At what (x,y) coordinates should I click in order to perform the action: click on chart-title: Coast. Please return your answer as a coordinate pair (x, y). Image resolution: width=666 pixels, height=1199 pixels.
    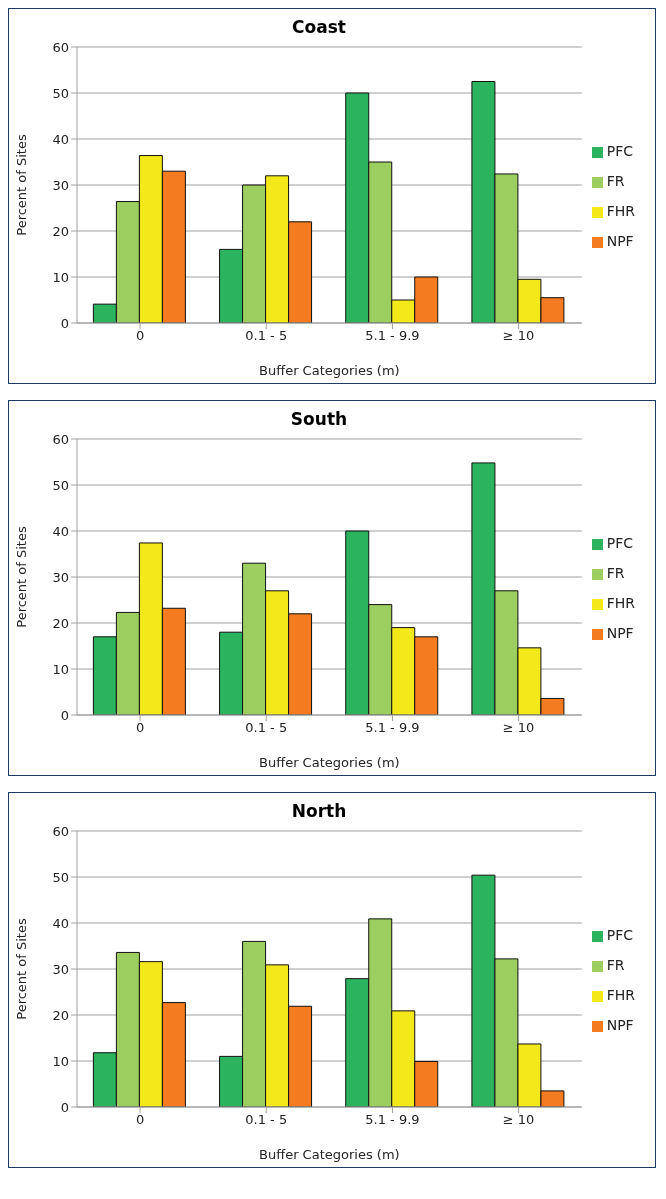
    Looking at the image, I should click on (319, 27).